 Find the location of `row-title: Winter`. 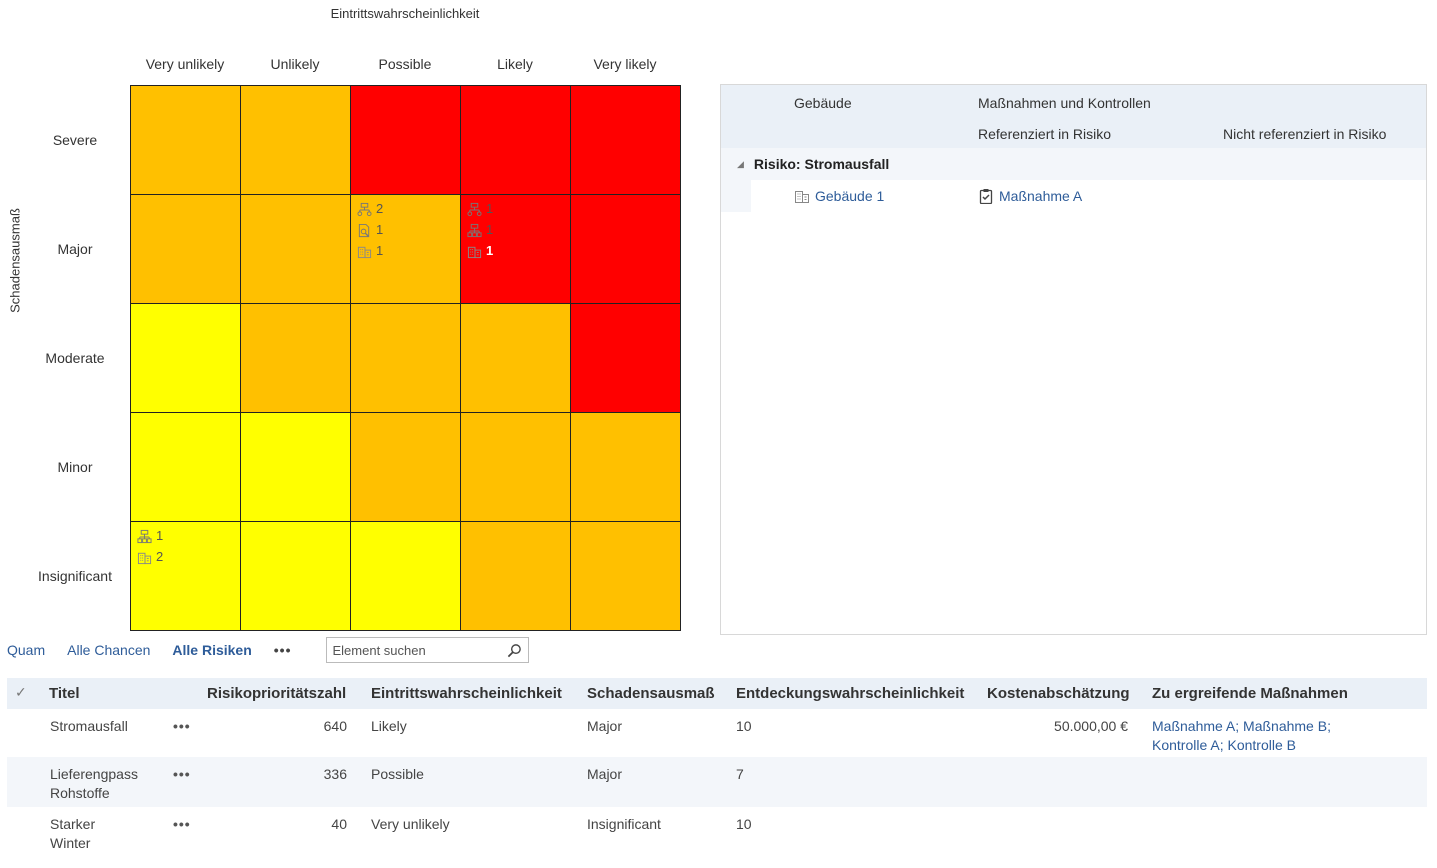

row-title: Winter is located at coordinates (70, 843).